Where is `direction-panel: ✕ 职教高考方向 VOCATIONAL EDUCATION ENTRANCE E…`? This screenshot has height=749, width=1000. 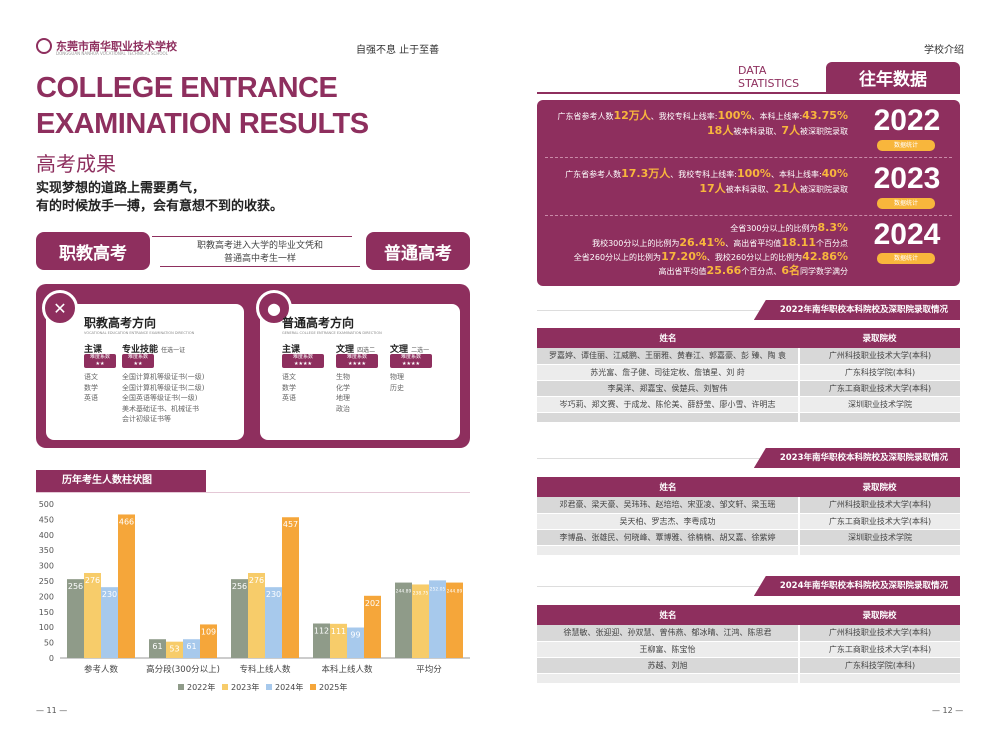 direction-panel: ✕ 职教高考方向 VOCATIONAL EDUCATION ENTRANCE E… is located at coordinates (253, 366).